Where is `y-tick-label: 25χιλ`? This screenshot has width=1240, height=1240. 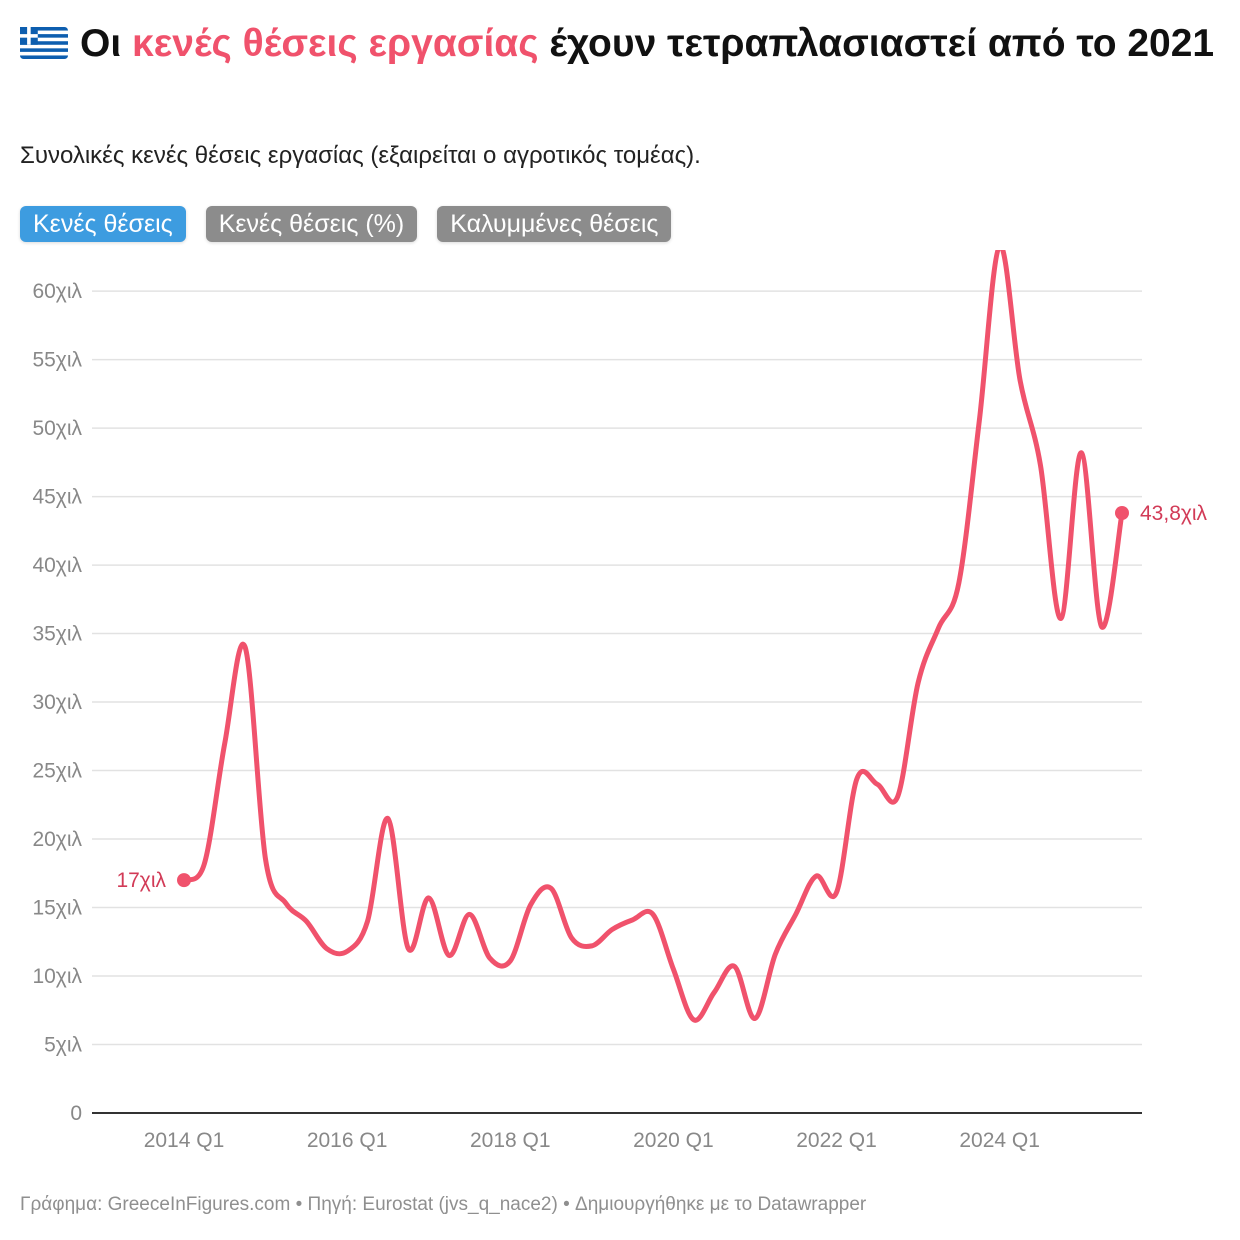 y-tick-label: 25χιλ is located at coordinates (57, 771).